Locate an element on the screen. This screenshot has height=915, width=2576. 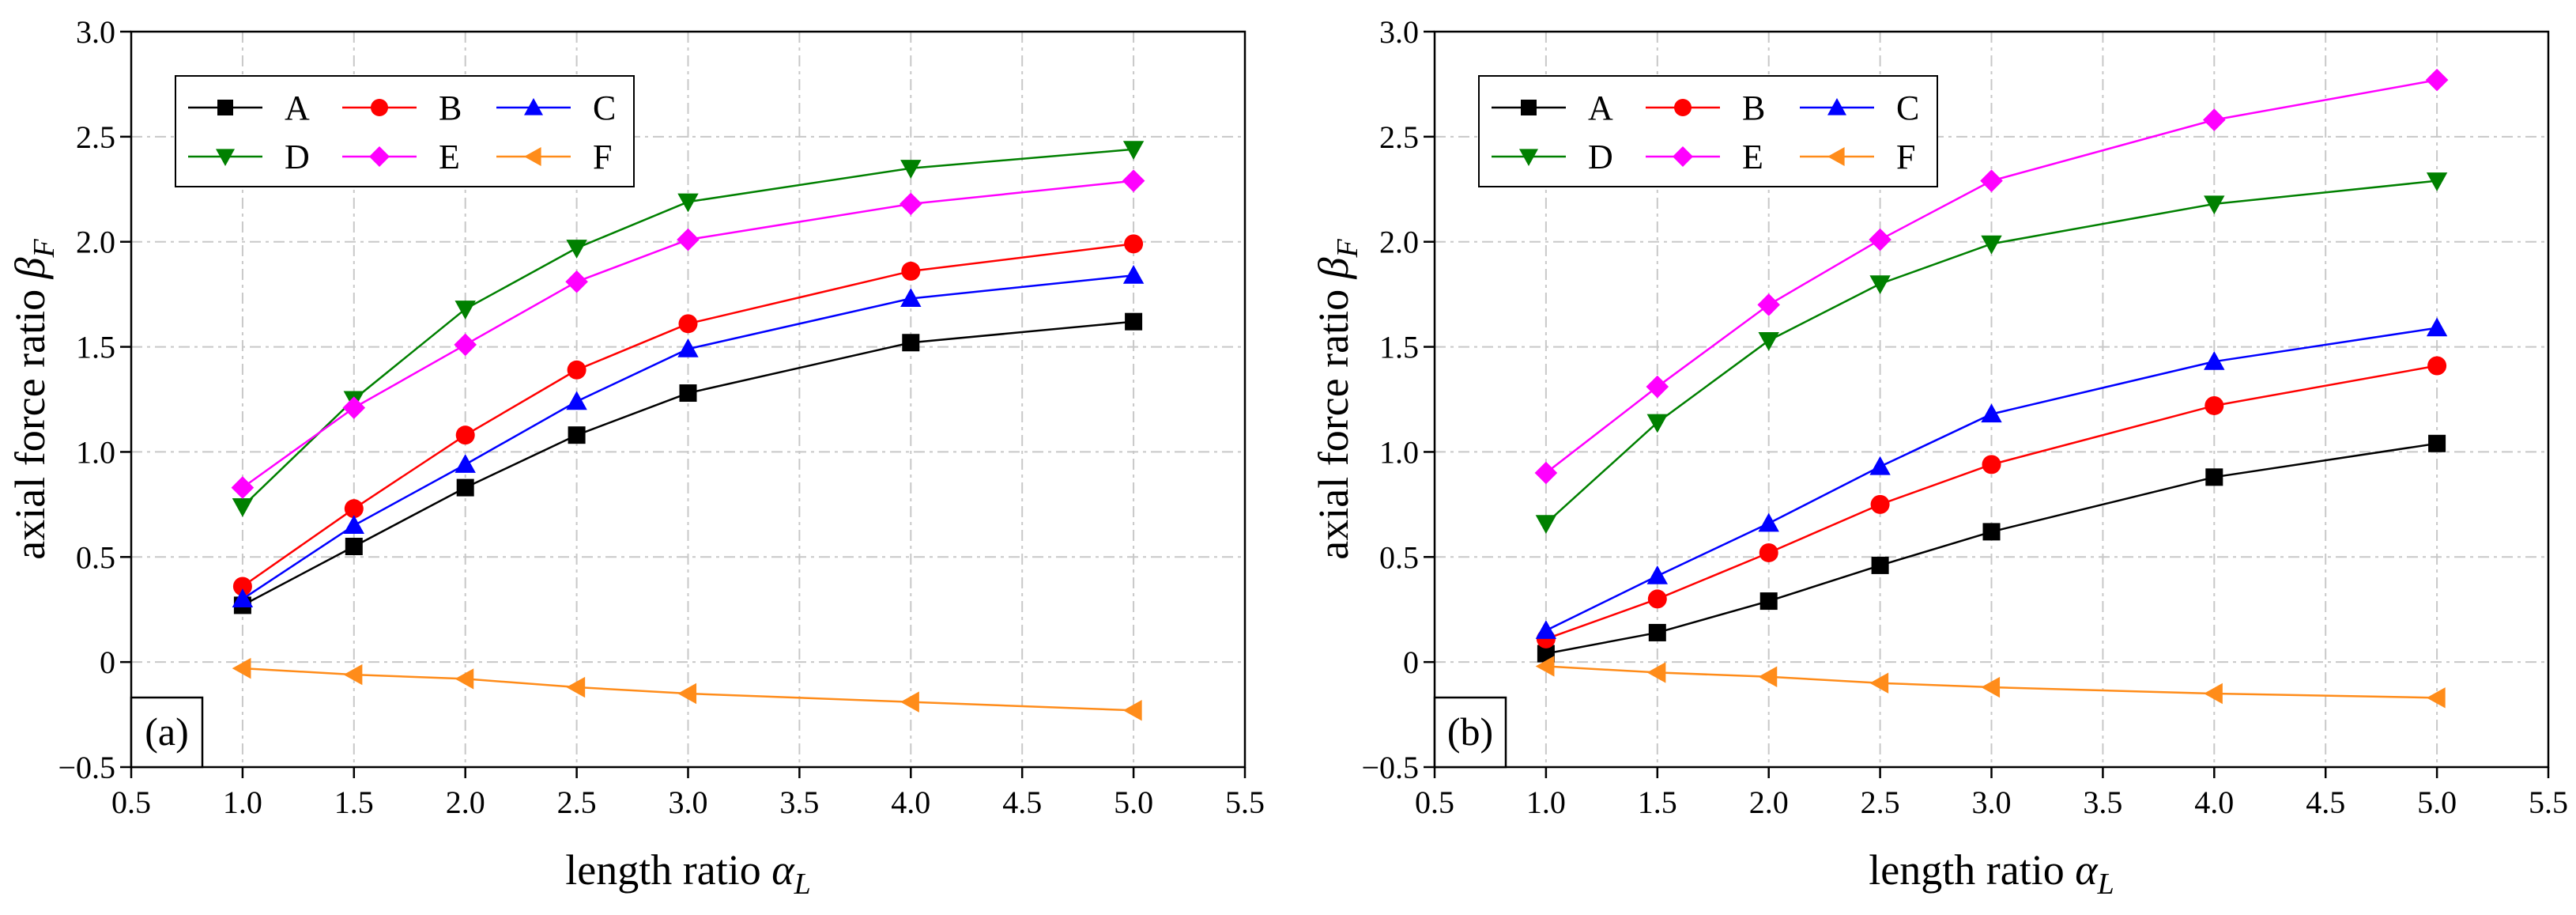
panel-label-text: (a) is located at coordinates (167, 731).